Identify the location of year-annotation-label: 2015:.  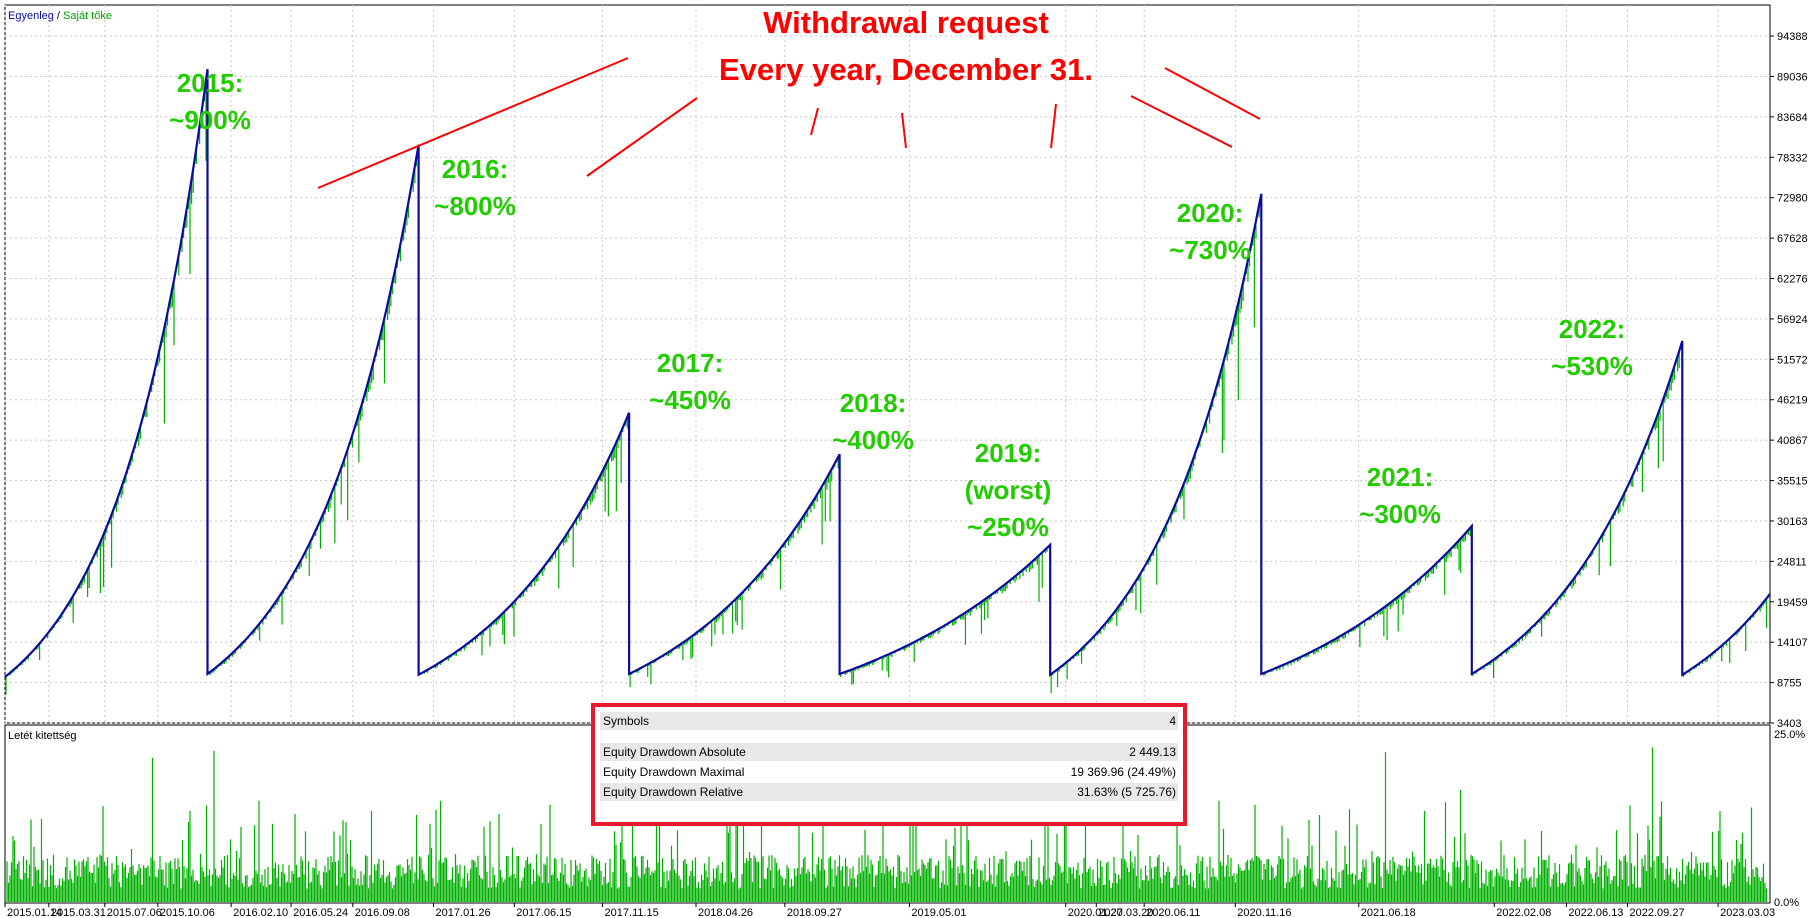
(210, 83).